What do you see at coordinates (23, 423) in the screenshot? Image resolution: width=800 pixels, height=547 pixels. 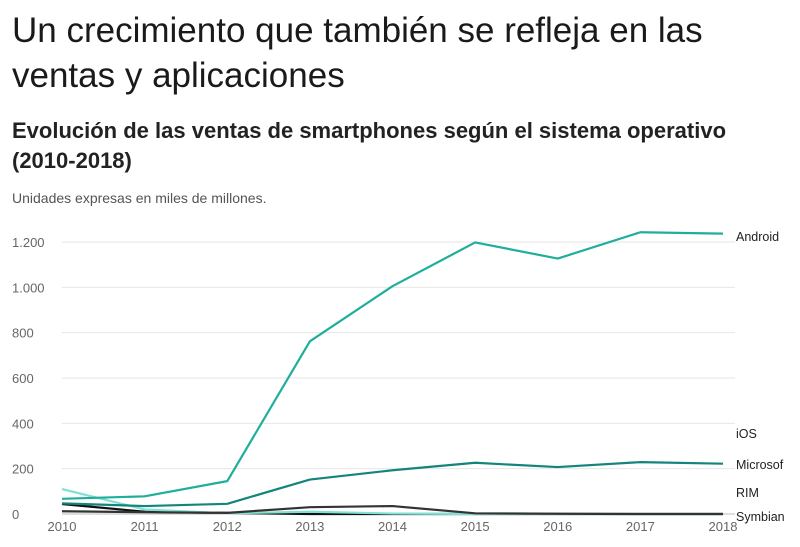 I see `y-tick-label: 400` at bounding box center [23, 423].